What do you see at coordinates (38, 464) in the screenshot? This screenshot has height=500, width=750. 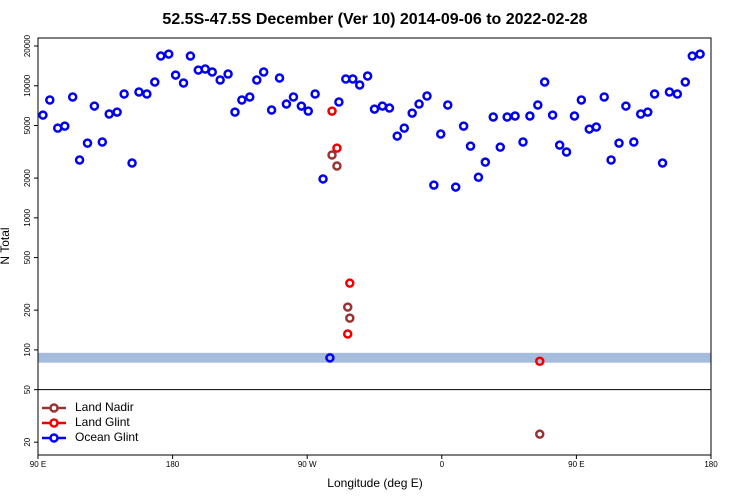 I see `x-tick-label: 90 E` at bounding box center [38, 464].